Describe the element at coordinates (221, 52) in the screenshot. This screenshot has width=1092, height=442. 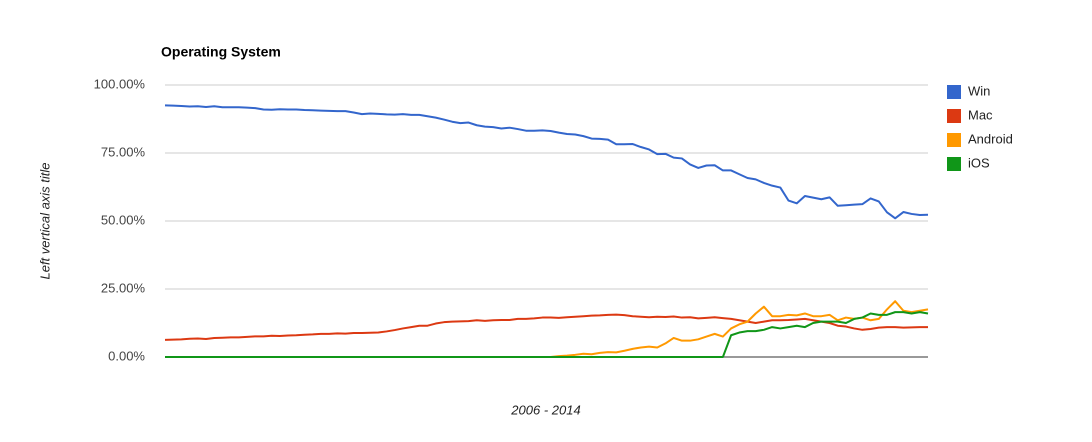
I see `chart-title: Operating System` at that location.